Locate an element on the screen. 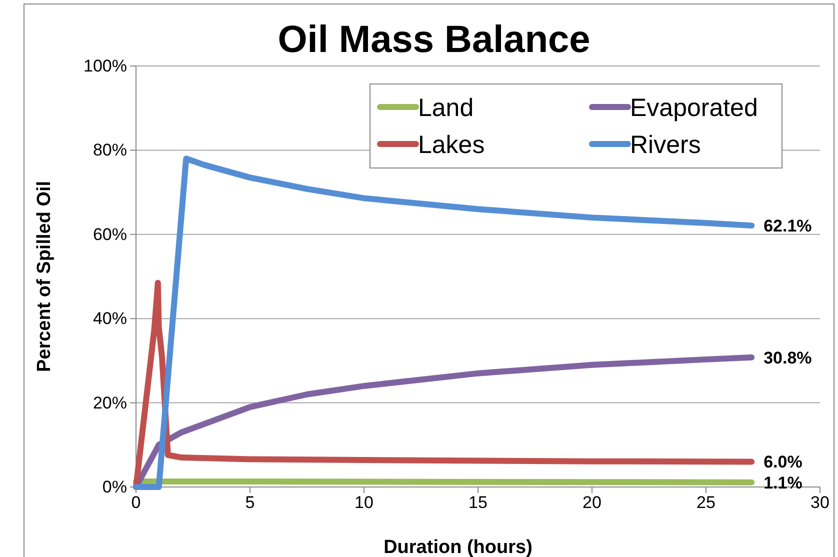 The width and height of the screenshot is (838, 557). y-tick-label: 60% is located at coordinates (109, 234).